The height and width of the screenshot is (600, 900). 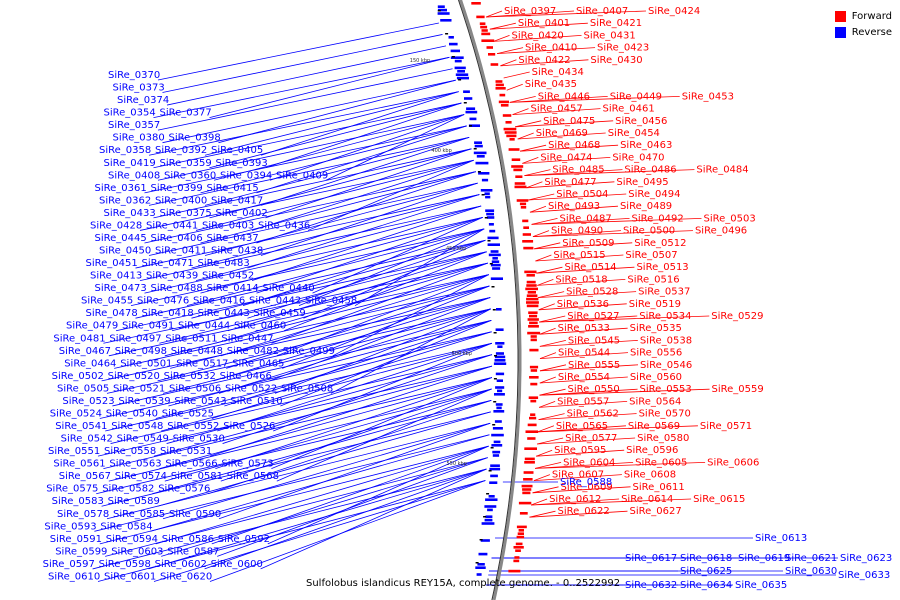 What do you see at coordinates (584, 377) in the screenshot?
I see `gene-label: SiRe_0554` at bounding box center [584, 377].